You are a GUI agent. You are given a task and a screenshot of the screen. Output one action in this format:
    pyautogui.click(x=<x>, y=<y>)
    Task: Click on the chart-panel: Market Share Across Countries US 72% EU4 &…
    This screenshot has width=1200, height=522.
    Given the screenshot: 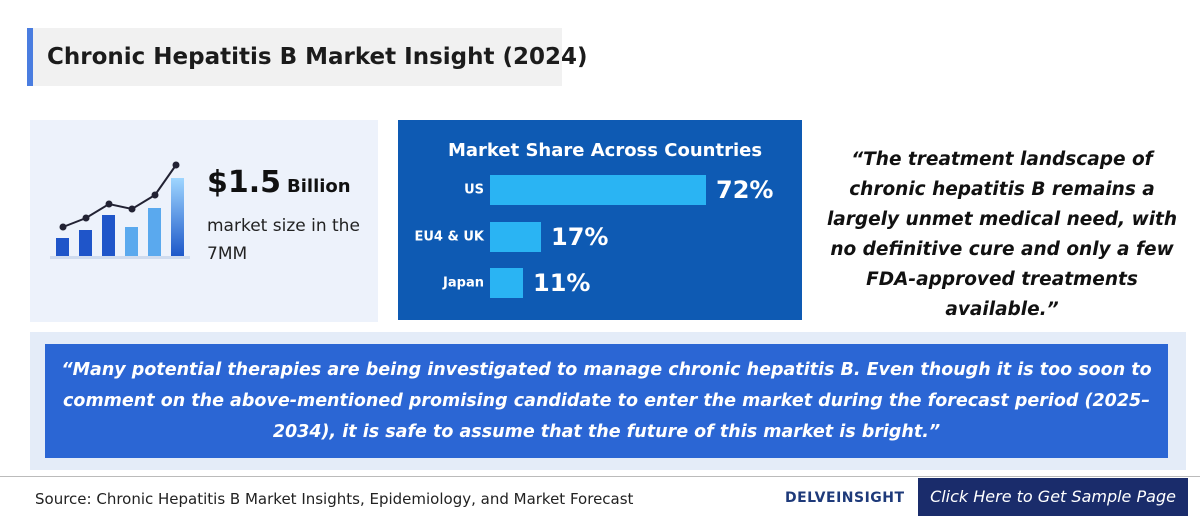 What is the action you would take?
    pyautogui.click(x=600, y=220)
    